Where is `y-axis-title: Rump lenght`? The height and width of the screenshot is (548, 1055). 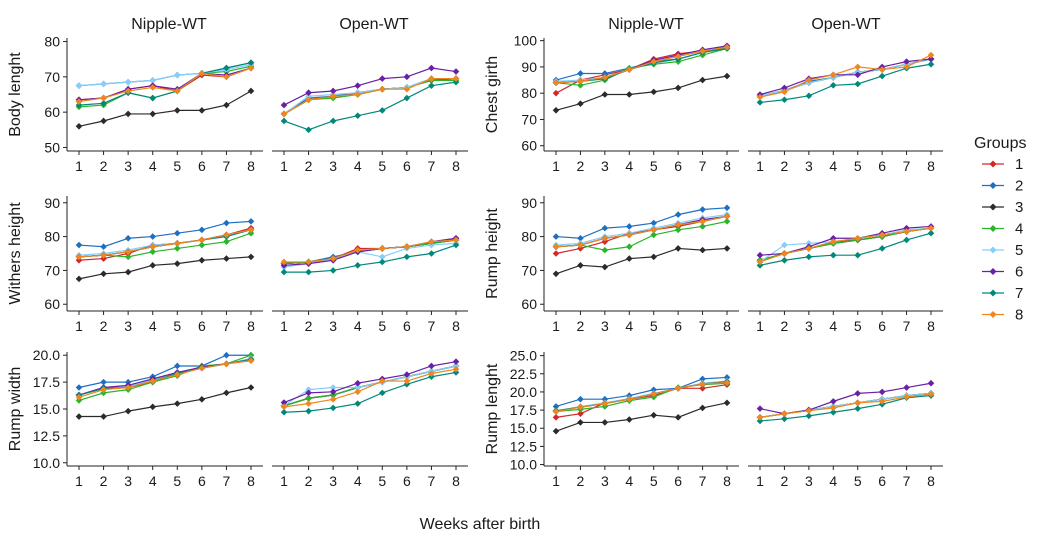 y-axis-title: Rump lenght is located at coordinates (492, 408).